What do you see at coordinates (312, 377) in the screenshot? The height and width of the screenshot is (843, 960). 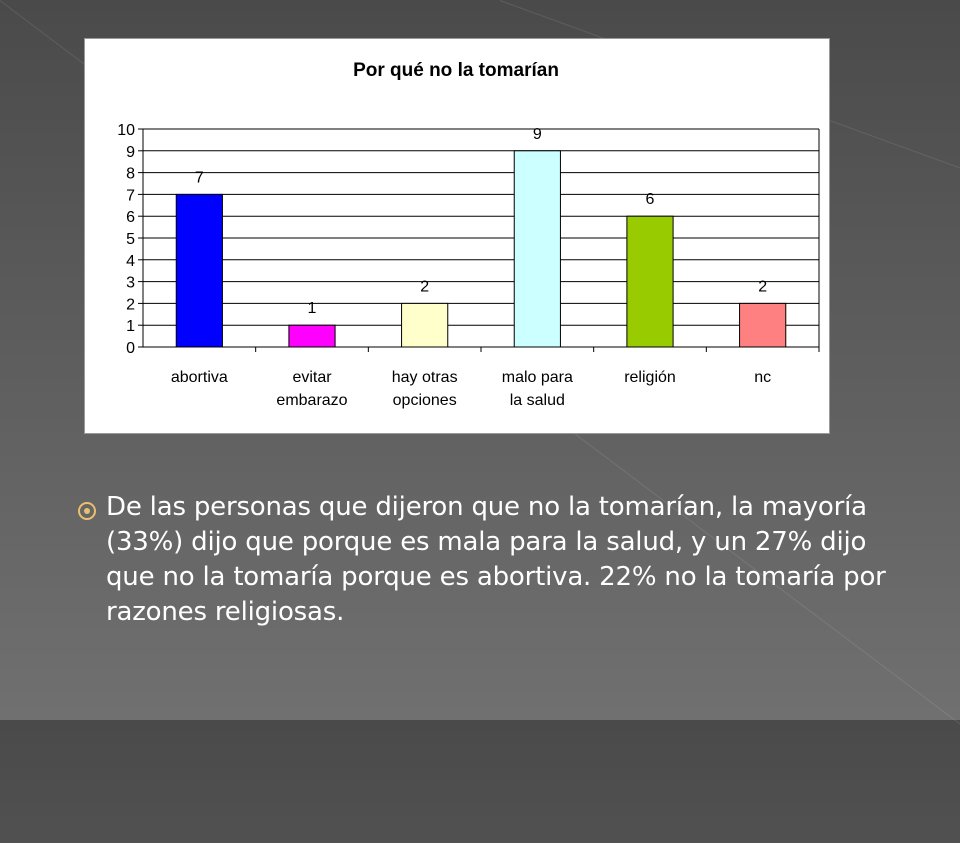 I see `x-tick-label: evitar` at bounding box center [312, 377].